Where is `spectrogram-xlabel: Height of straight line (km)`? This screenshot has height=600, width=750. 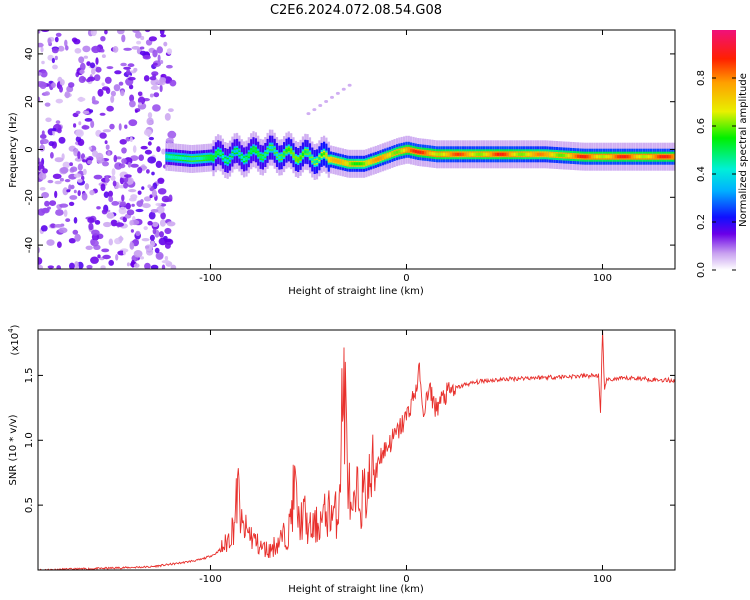 spectrogram-xlabel: Height of straight line (km) is located at coordinates (356, 291).